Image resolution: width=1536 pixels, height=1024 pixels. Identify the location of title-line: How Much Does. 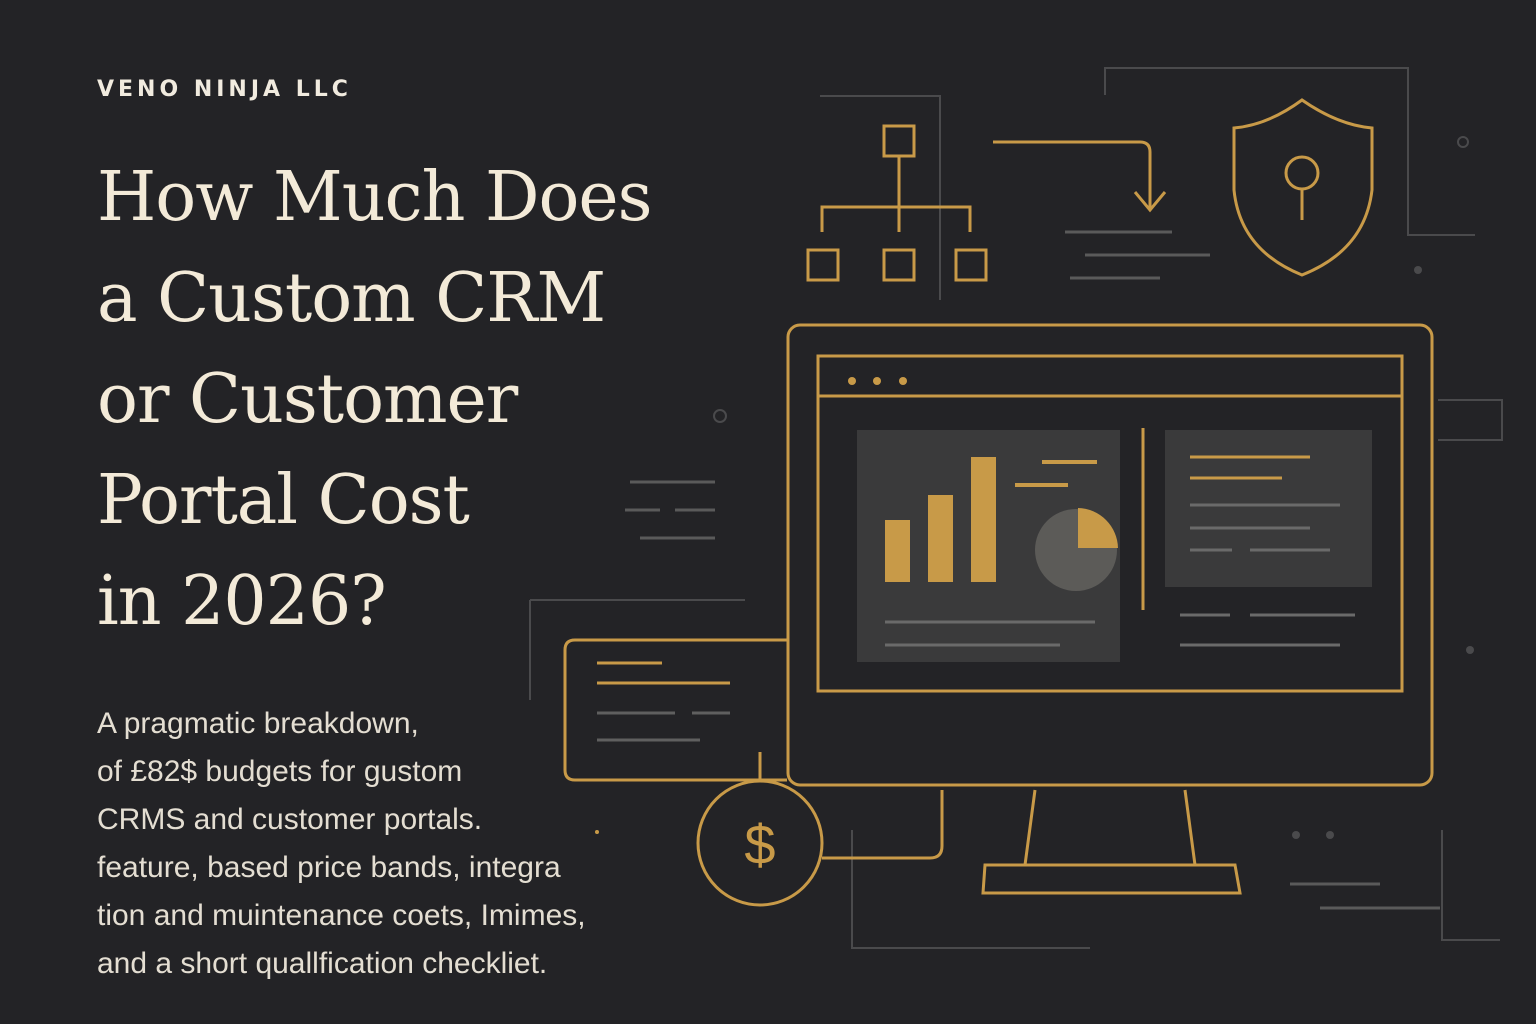
(374, 197).